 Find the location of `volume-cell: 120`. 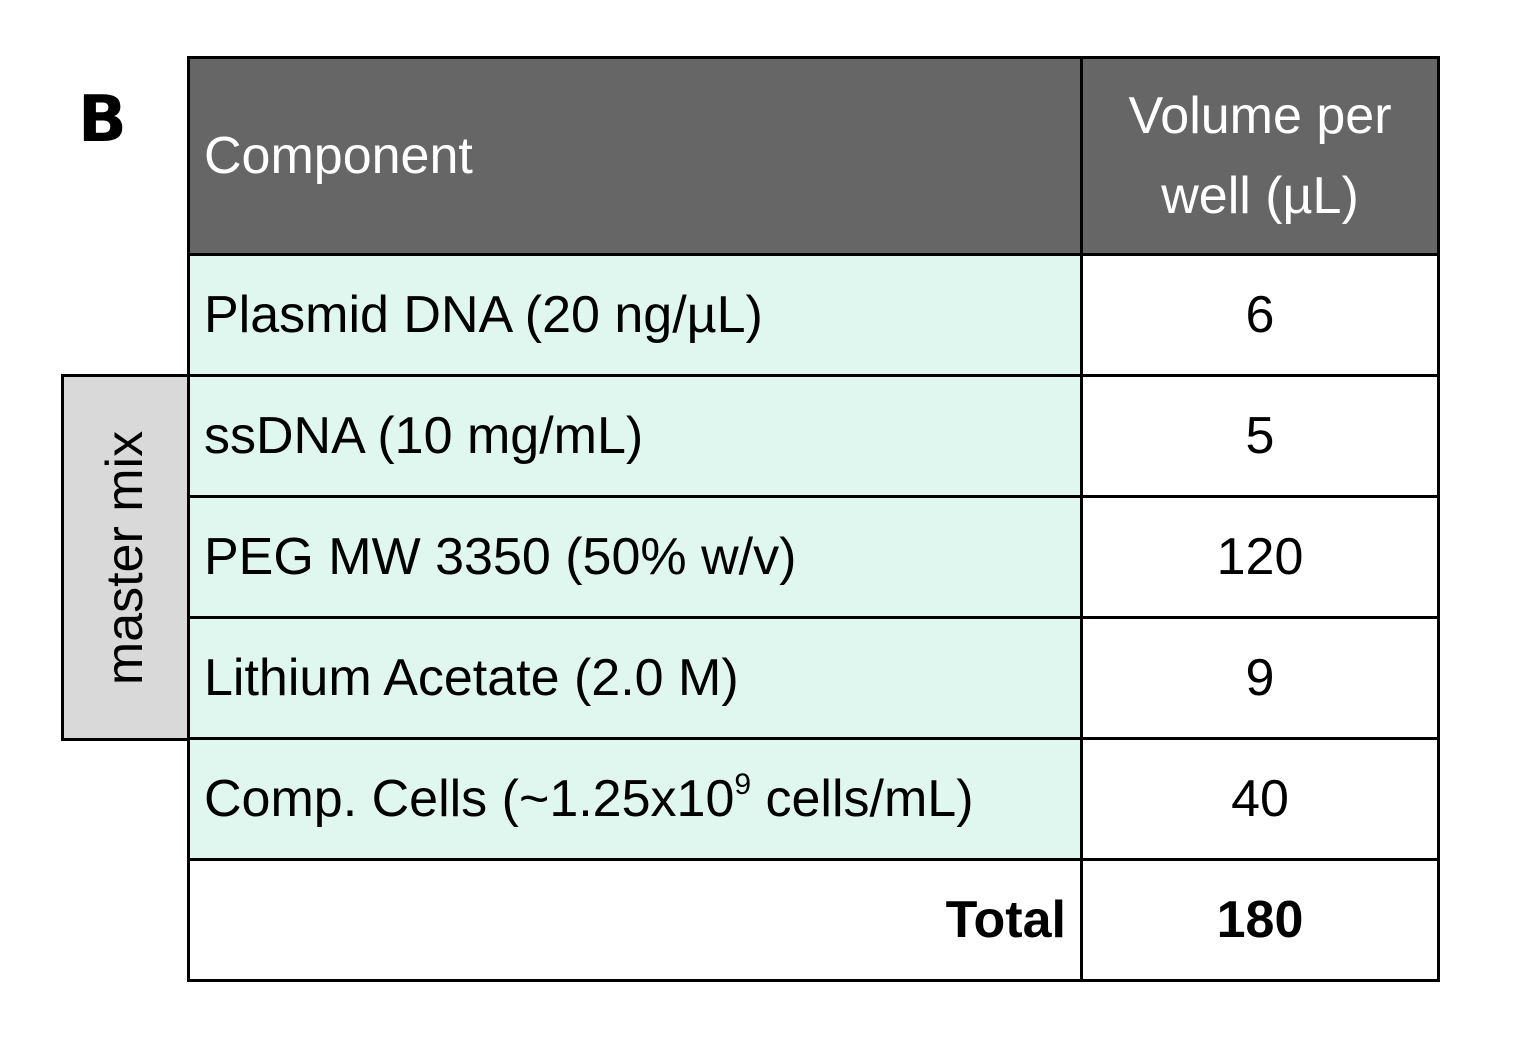

volume-cell: 120 is located at coordinates (1260, 557).